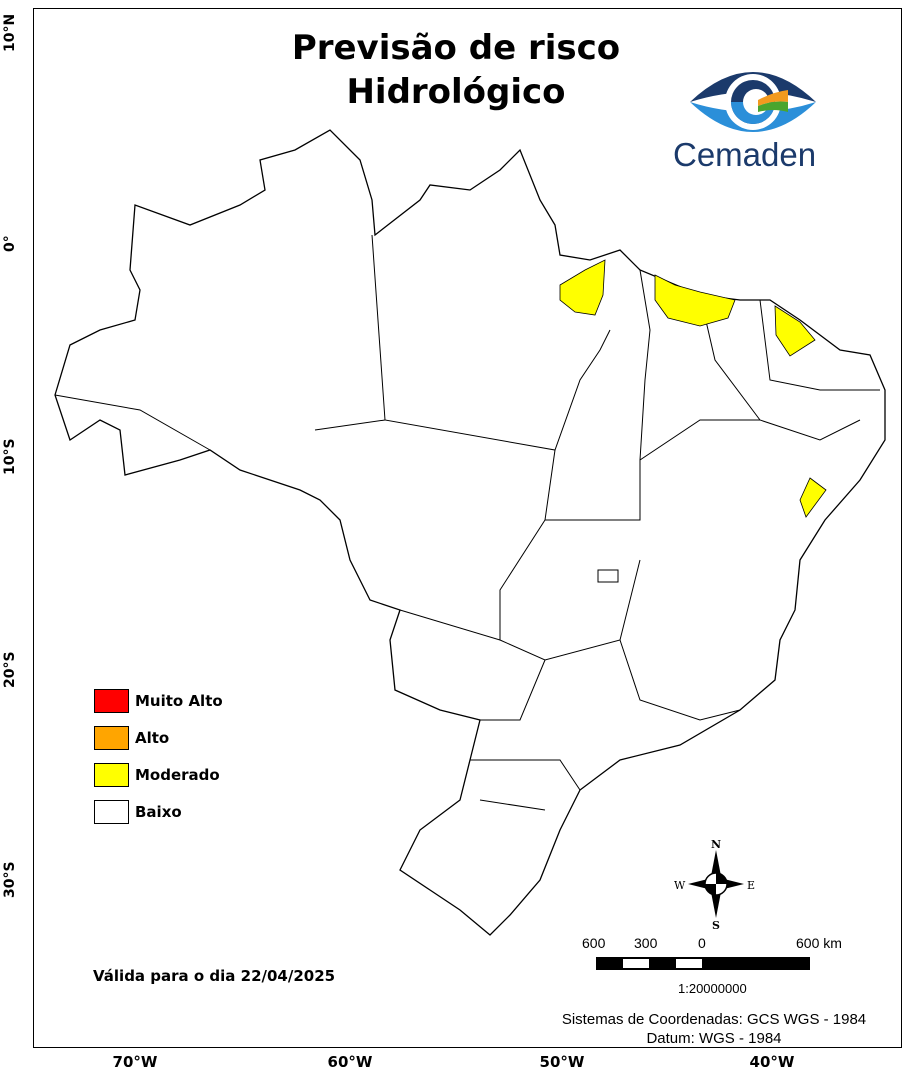 Image resolution: width=916 pixels, height=1080 pixels. What do you see at coordinates (646, 943) in the screenshot?
I see `scale-label-300: 300` at bounding box center [646, 943].